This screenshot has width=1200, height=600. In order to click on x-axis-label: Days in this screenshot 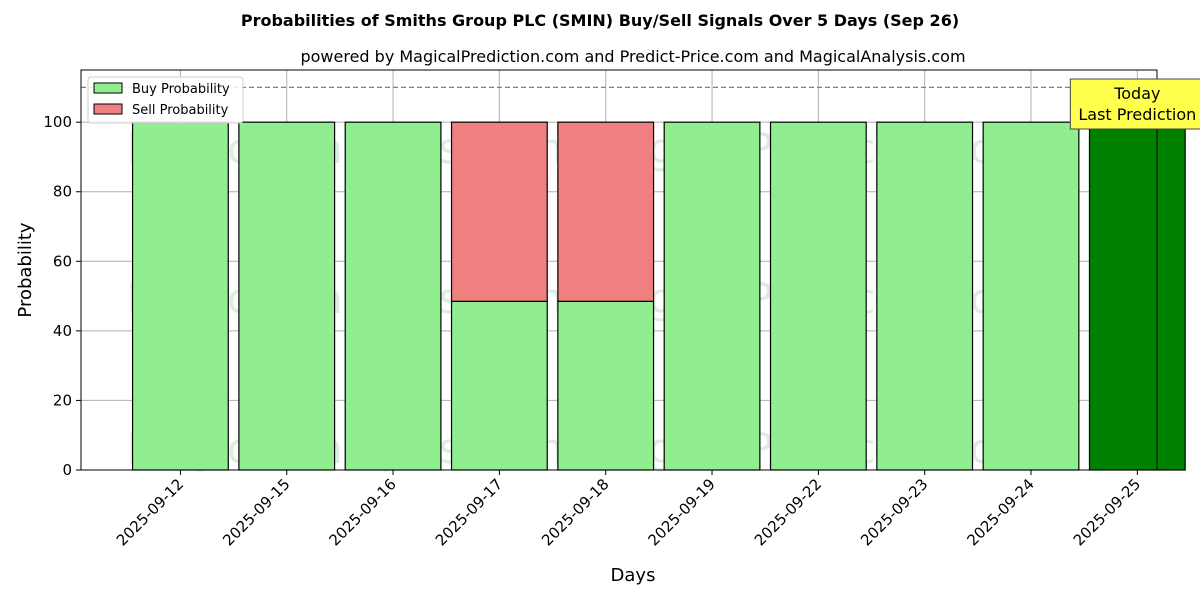, I will do `click(633, 575)`.